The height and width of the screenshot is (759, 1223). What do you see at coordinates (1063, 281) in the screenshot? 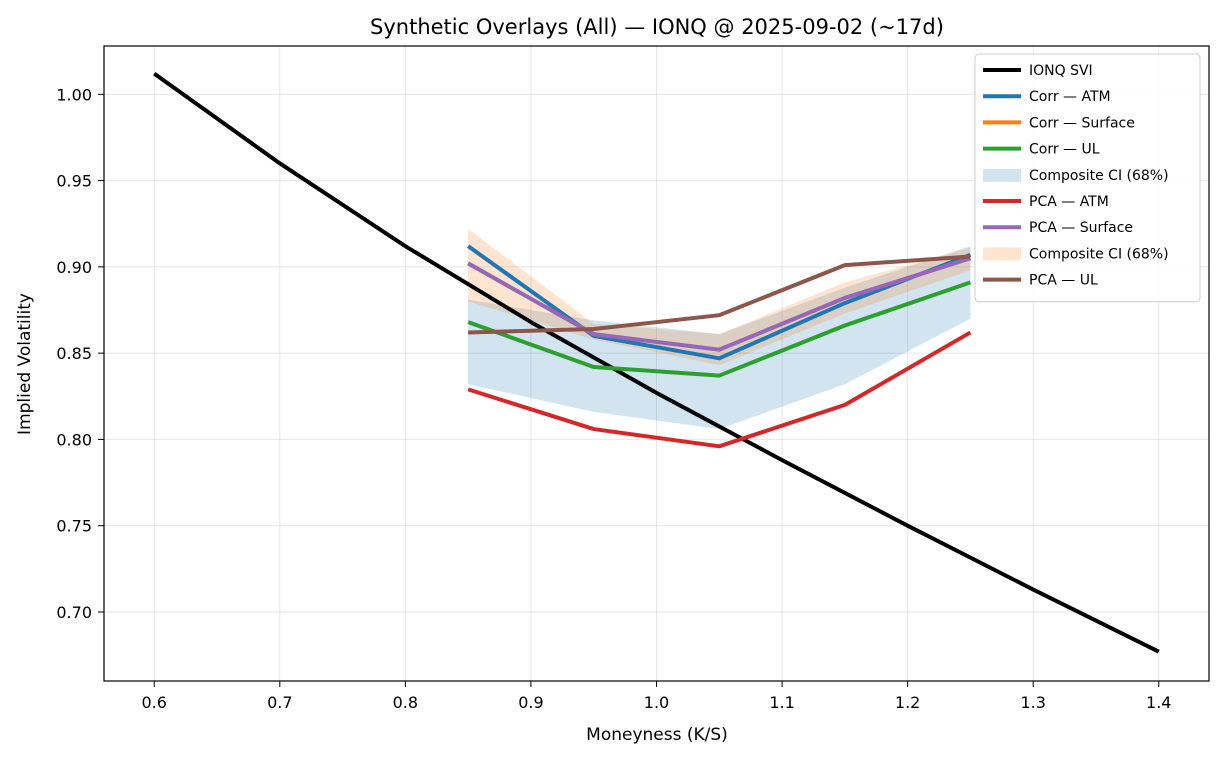
I see `legend-label: PCA — UL` at bounding box center [1063, 281].